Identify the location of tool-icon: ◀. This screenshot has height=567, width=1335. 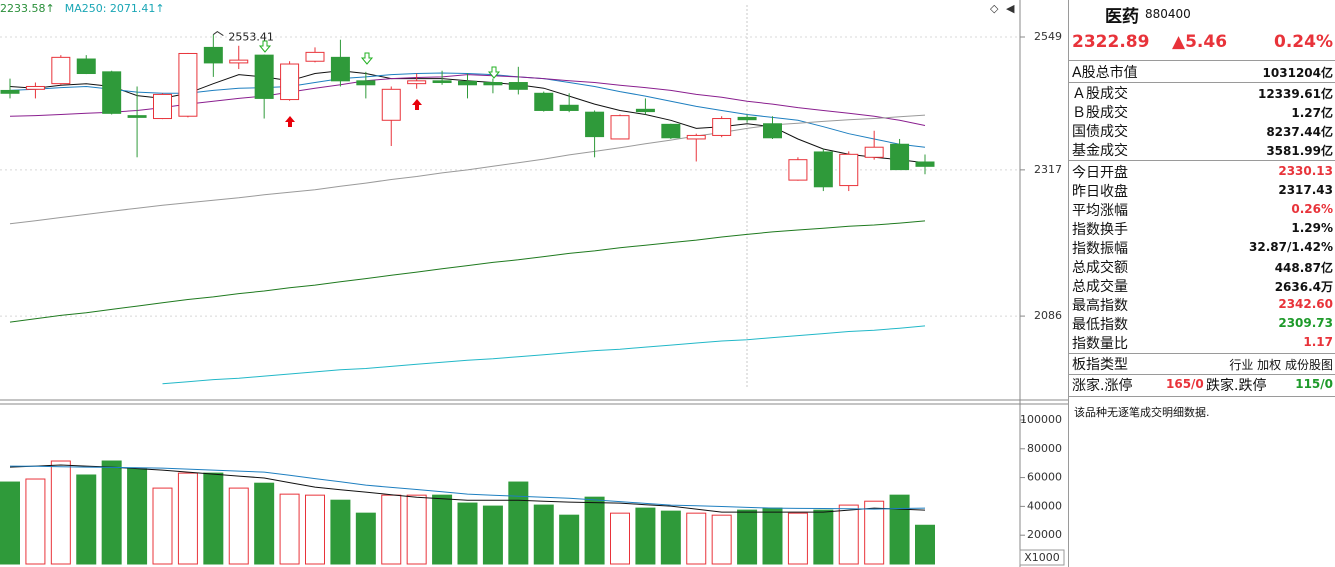
(1010, 8).